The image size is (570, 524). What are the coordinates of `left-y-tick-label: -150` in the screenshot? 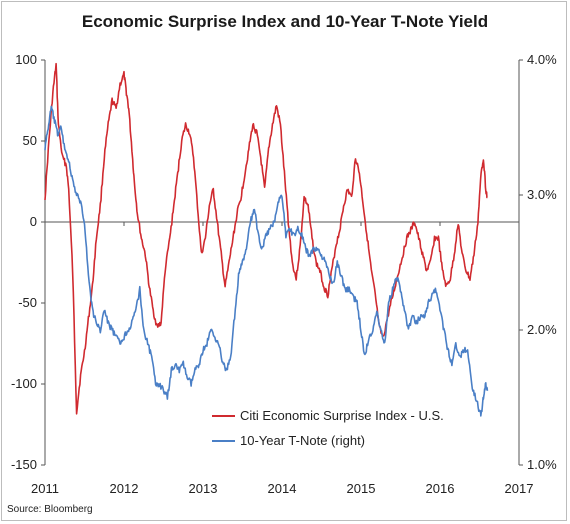 It's located at (24, 464).